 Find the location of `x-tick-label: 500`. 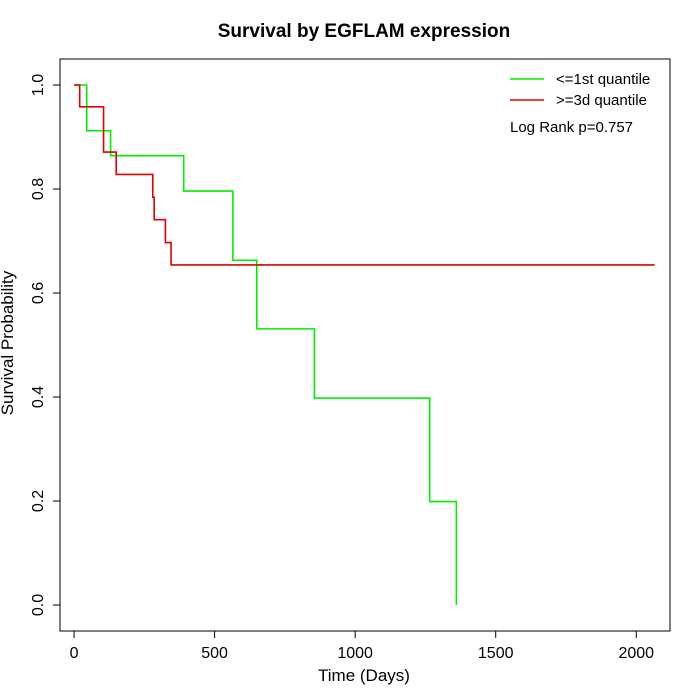

x-tick-label: 500 is located at coordinates (214, 653).